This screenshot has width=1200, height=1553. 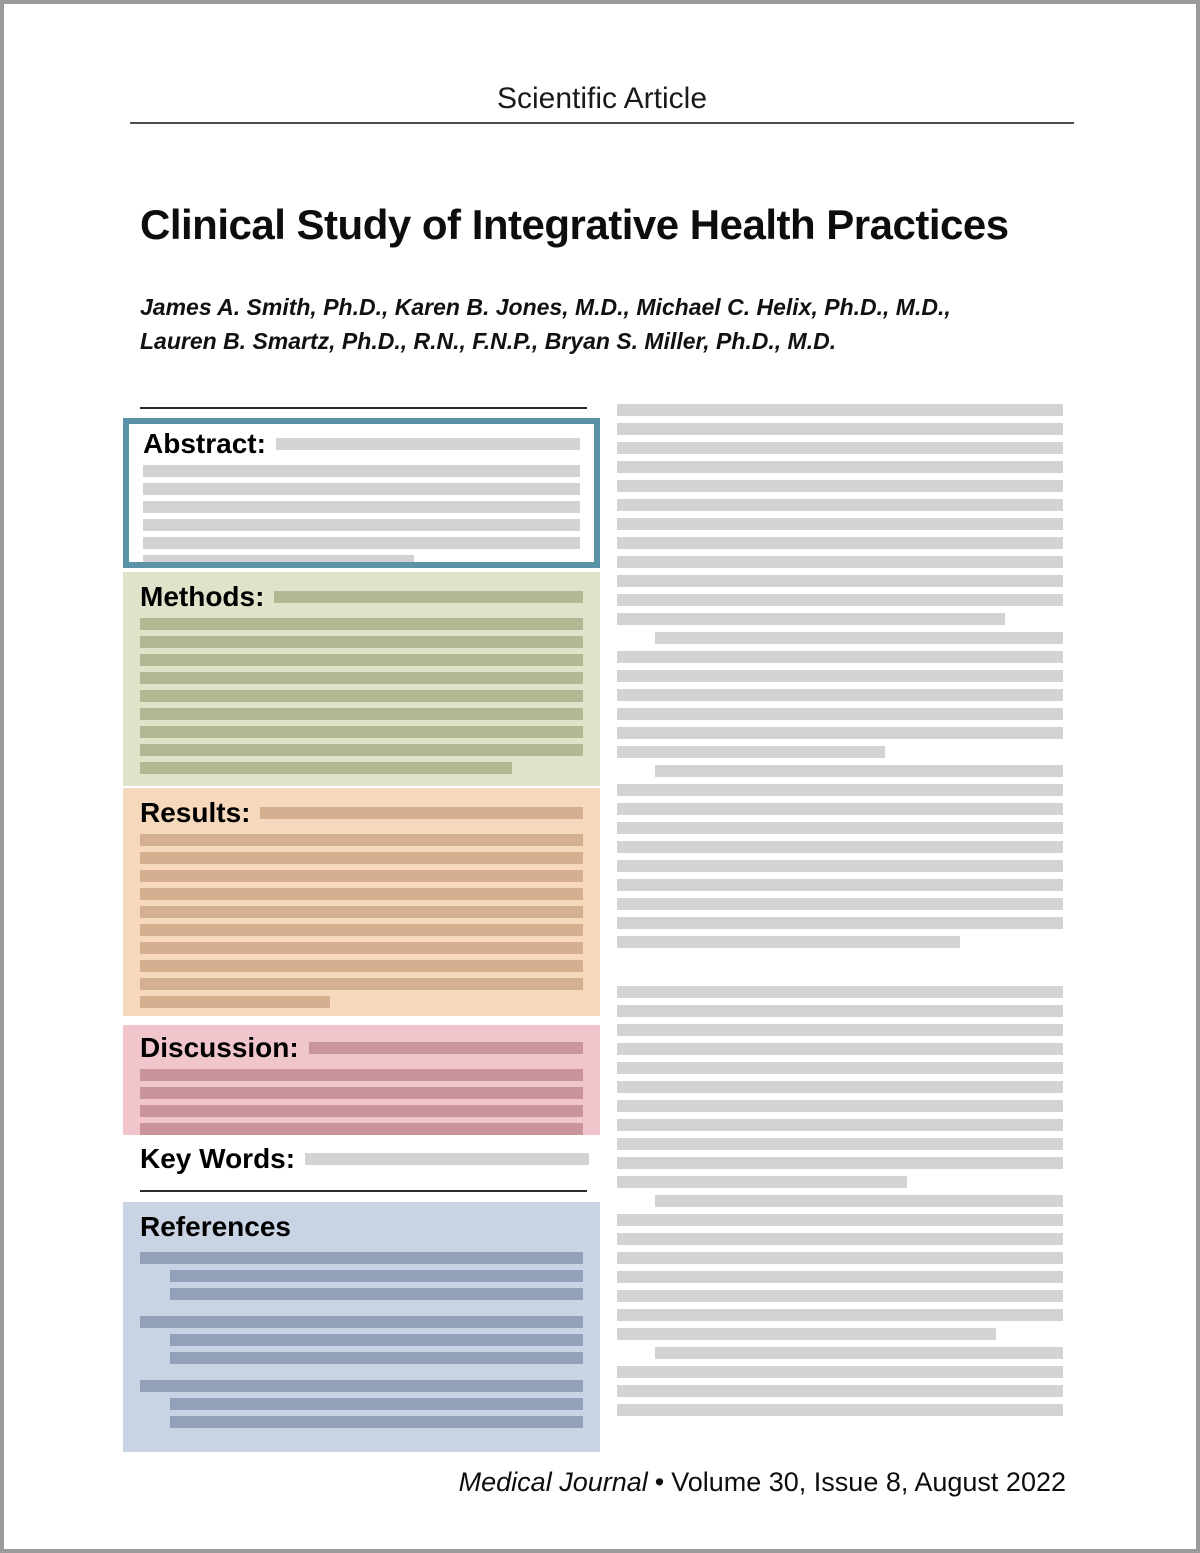 What do you see at coordinates (215, 1226) in the screenshot?
I see `references-label: References` at bounding box center [215, 1226].